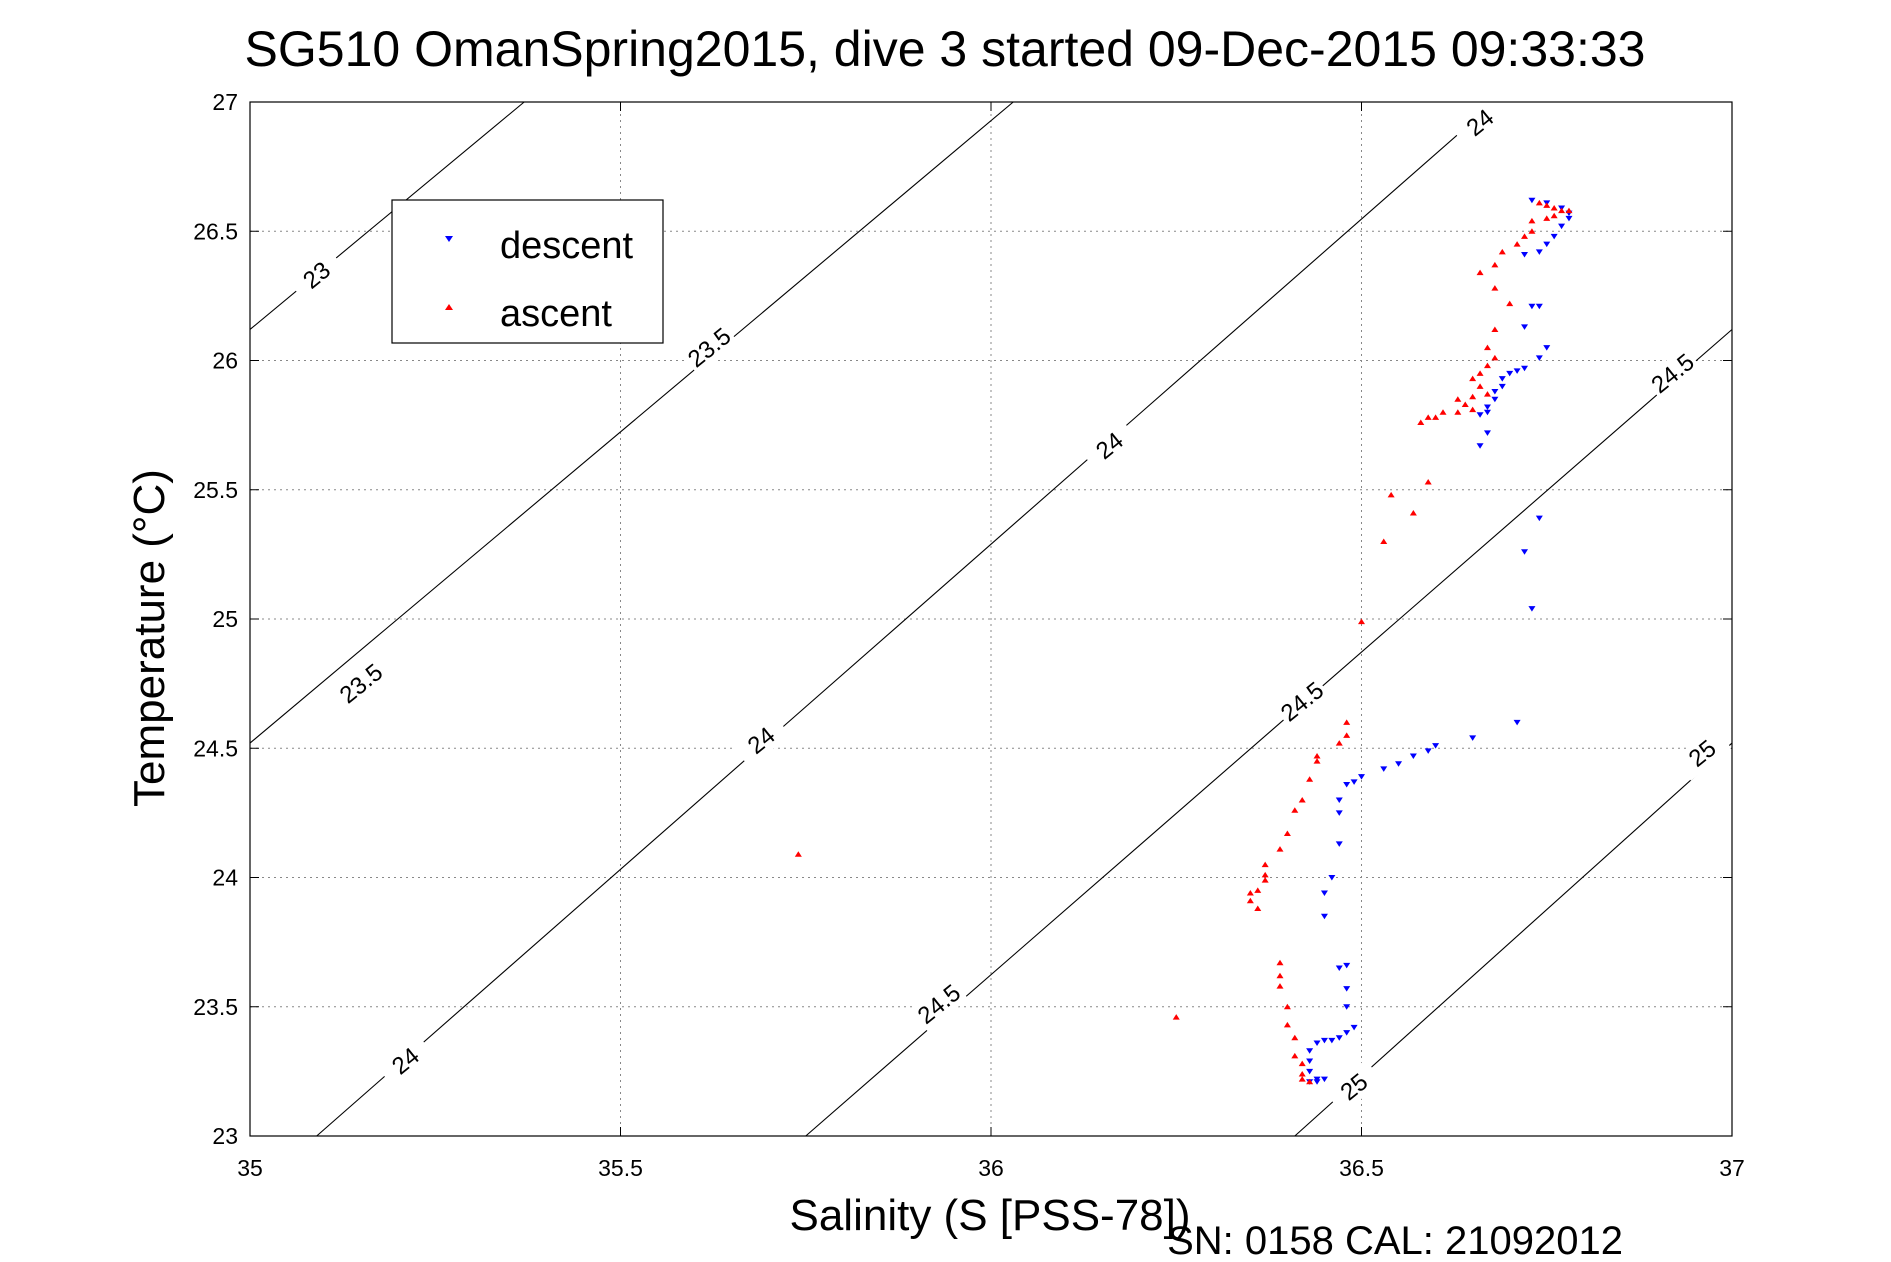 The height and width of the screenshot is (1262, 1891). Describe the element at coordinates (556, 314) in the screenshot. I see `legend-ascent-label: ascent` at that location.